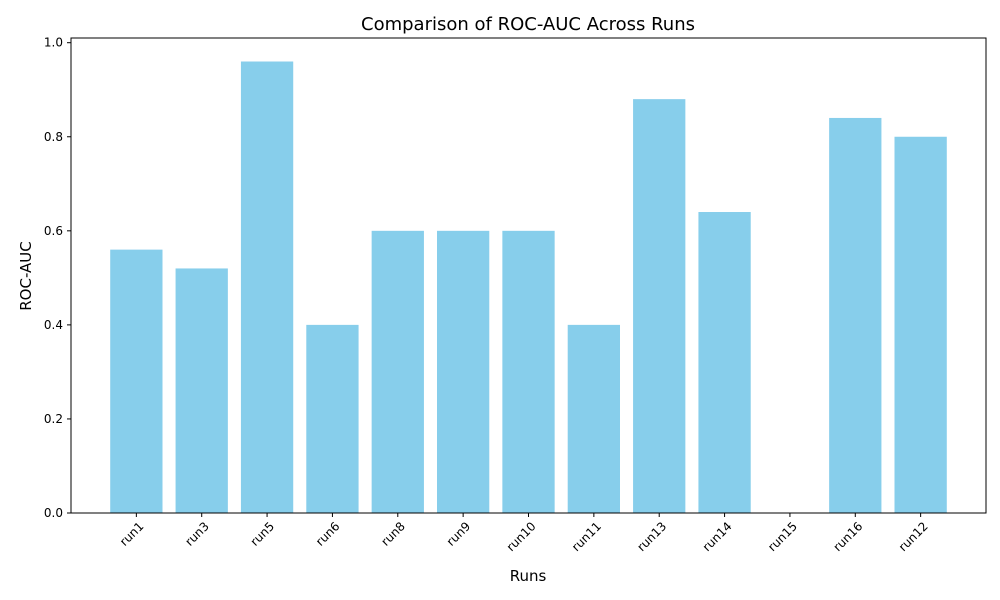  I want to click on bar-run1, so click(136, 381).